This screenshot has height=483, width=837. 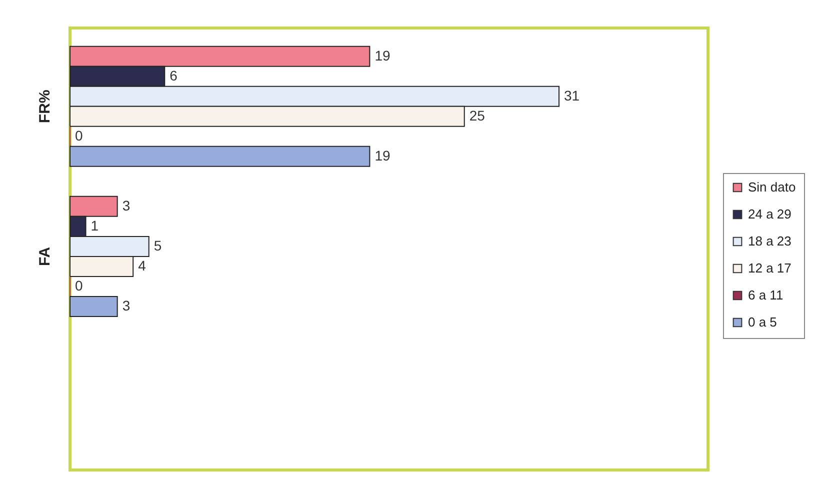 I want to click on y-tick-label: FR%, so click(x=45, y=107).